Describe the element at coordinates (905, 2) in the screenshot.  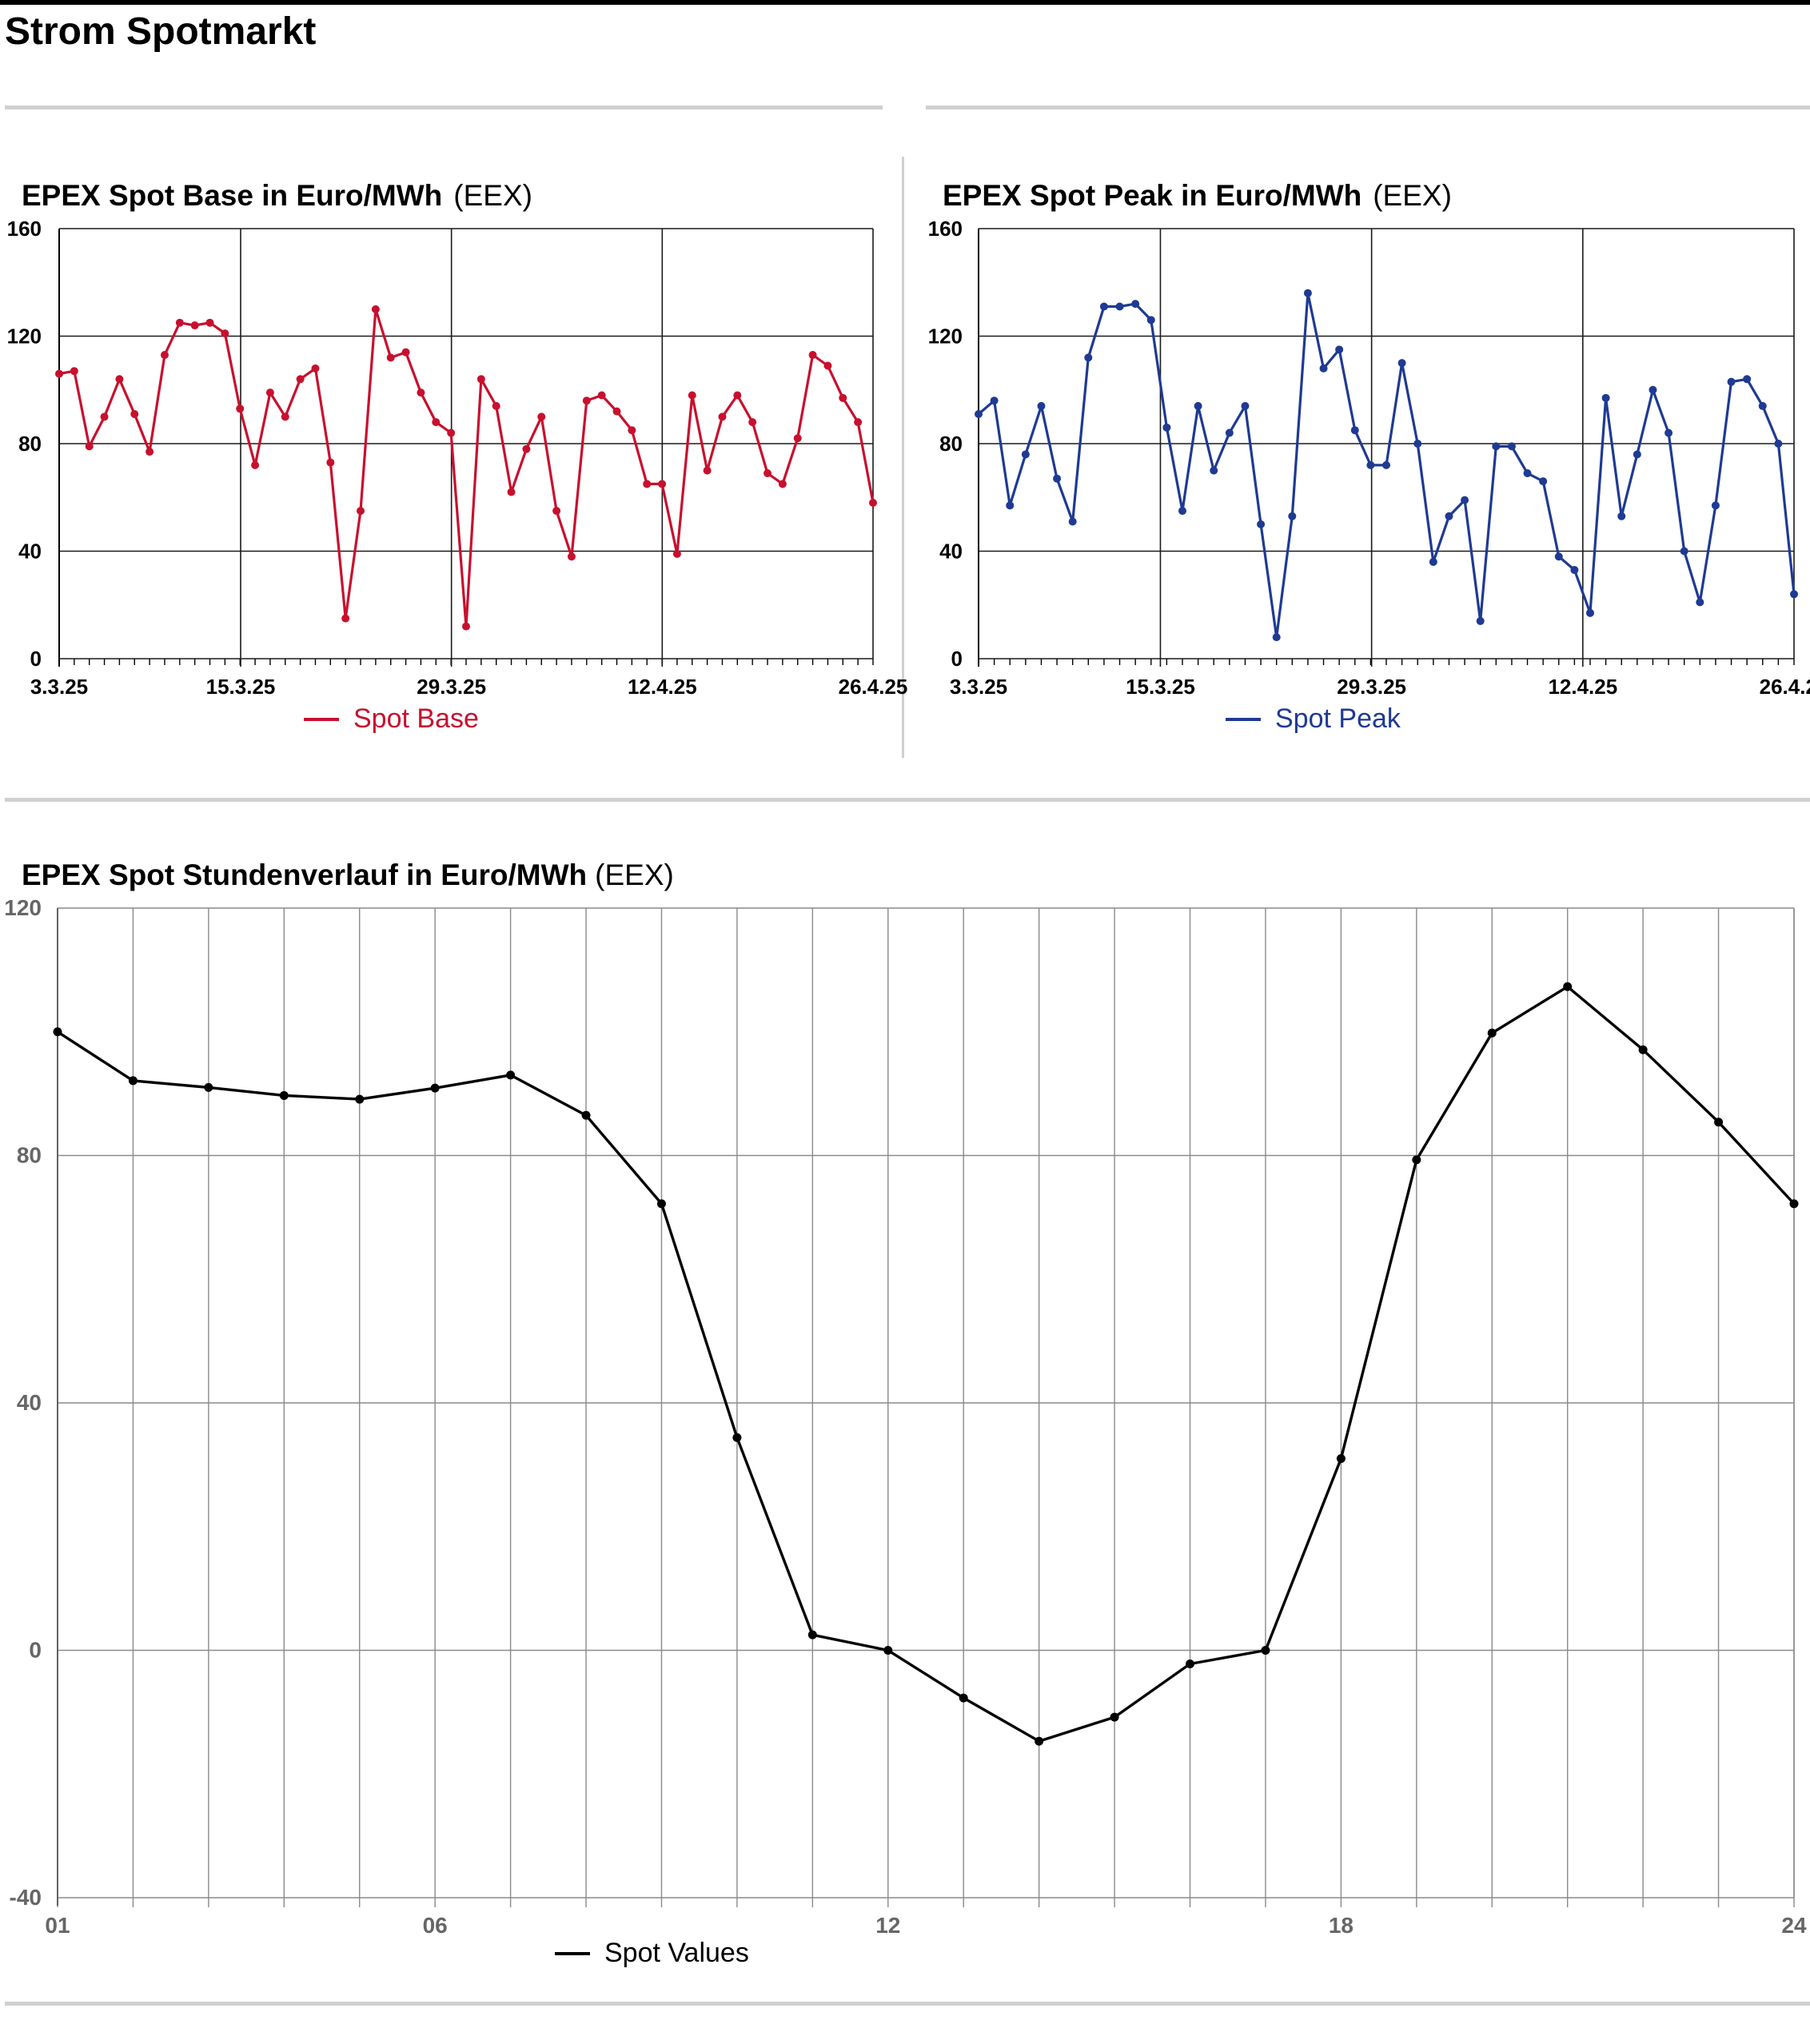
I see `top-rule` at that location.